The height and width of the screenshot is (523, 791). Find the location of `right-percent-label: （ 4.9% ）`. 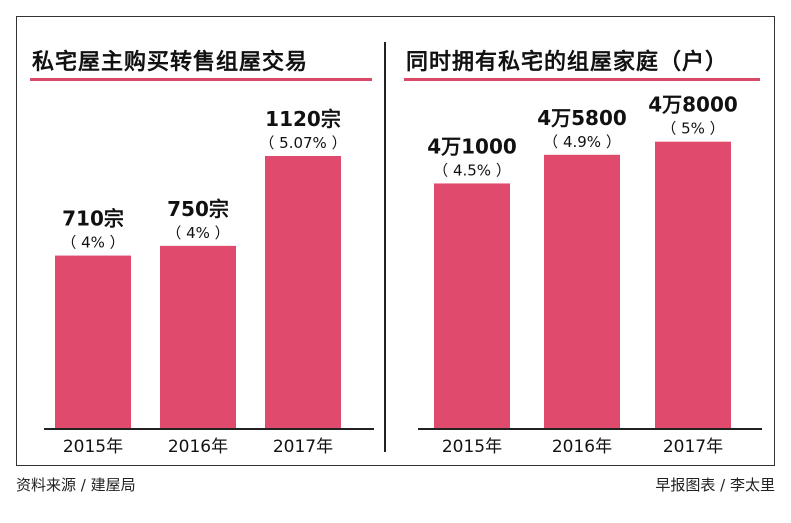

right-percent-label: （ 4.9% ） is located at coordinates (582, 142).